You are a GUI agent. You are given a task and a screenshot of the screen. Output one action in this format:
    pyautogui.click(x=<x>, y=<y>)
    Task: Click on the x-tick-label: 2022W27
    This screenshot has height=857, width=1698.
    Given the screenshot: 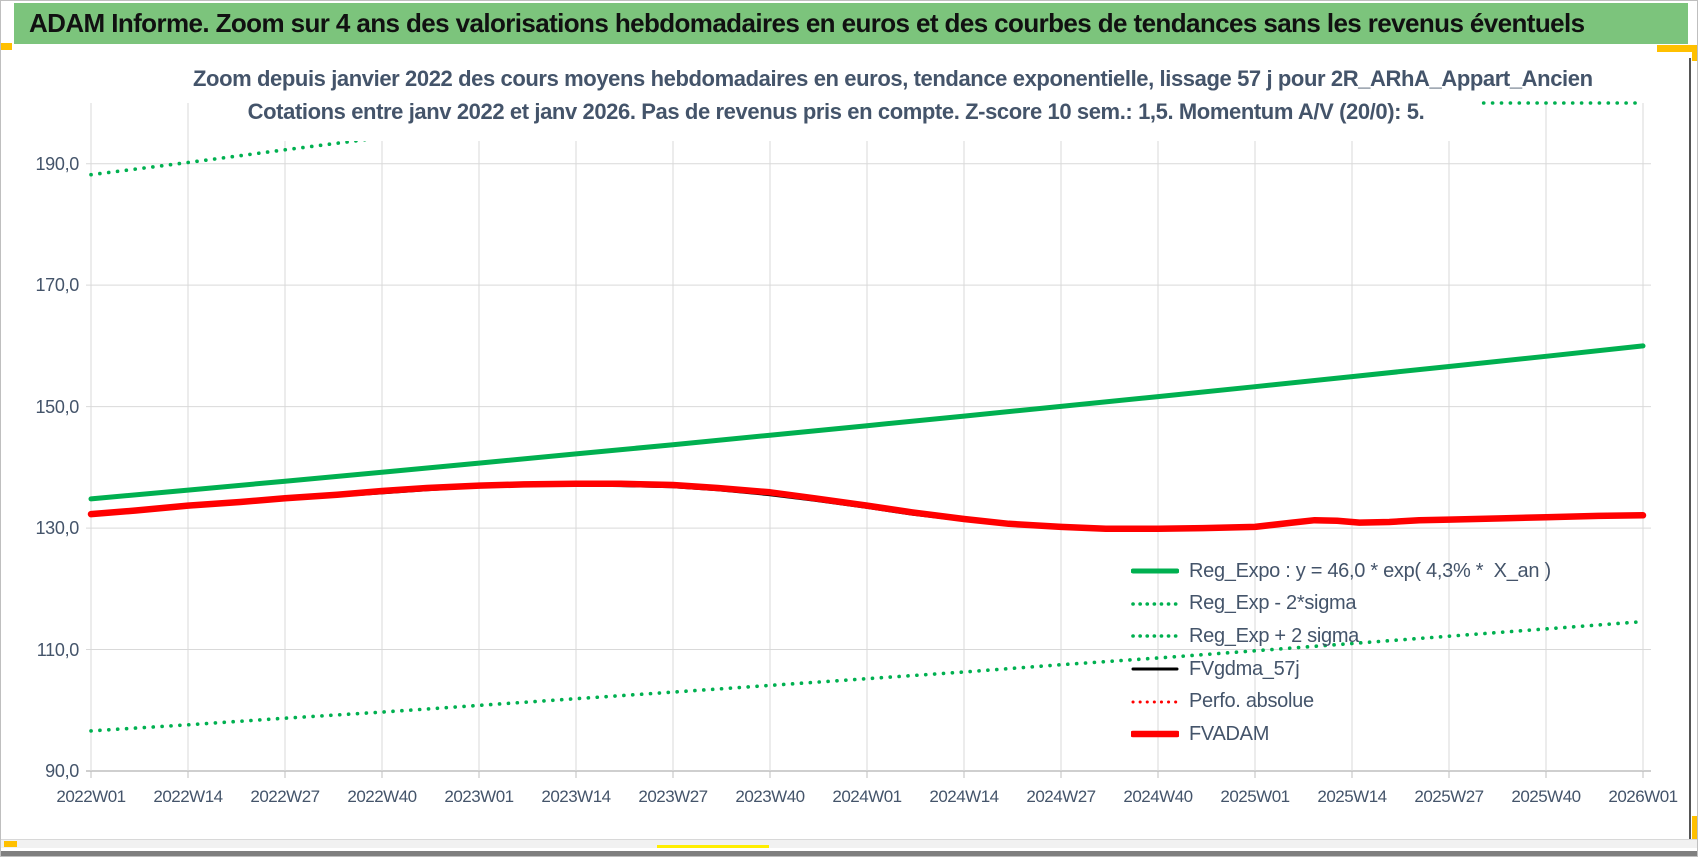 What is the action you would take?
    pyautogui.click(x=285, y=796)
    